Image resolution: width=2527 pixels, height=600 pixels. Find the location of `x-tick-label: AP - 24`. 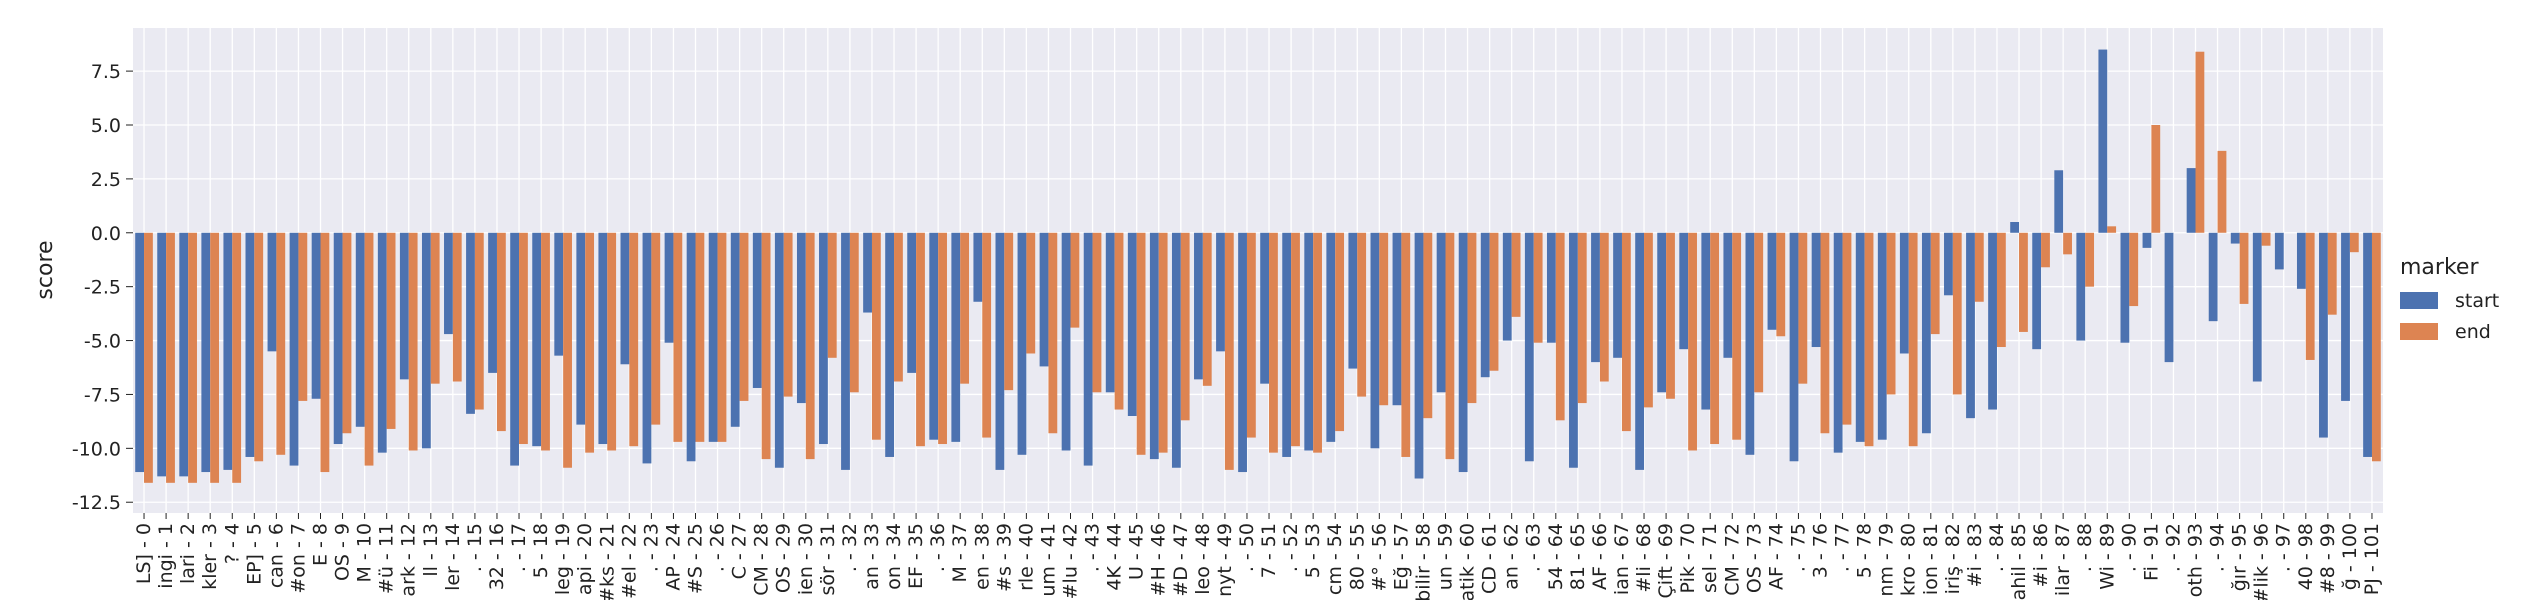

x-tick-label: AP - 24 is located at coordinates (673, 557).